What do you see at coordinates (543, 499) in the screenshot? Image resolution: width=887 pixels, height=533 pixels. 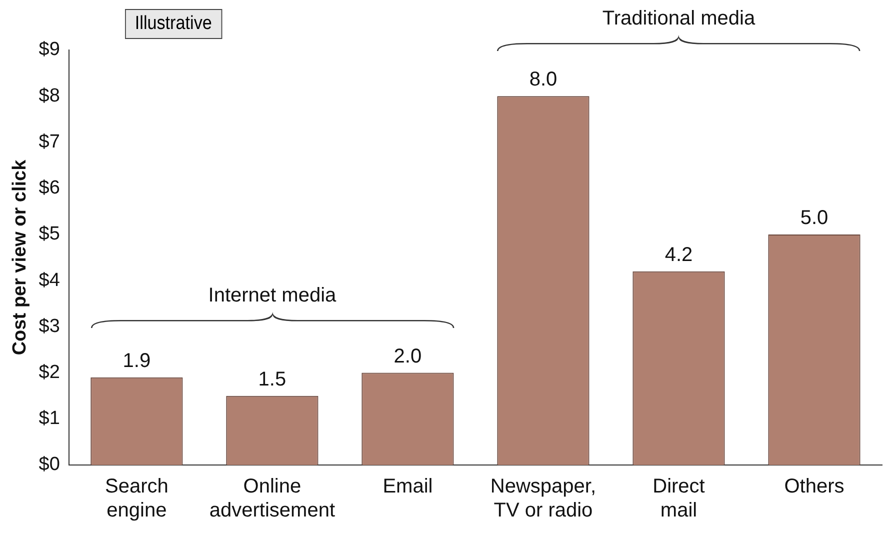 I see `x-tick-label: Newspaper, TV or radio` at bounding box center [543, 499].